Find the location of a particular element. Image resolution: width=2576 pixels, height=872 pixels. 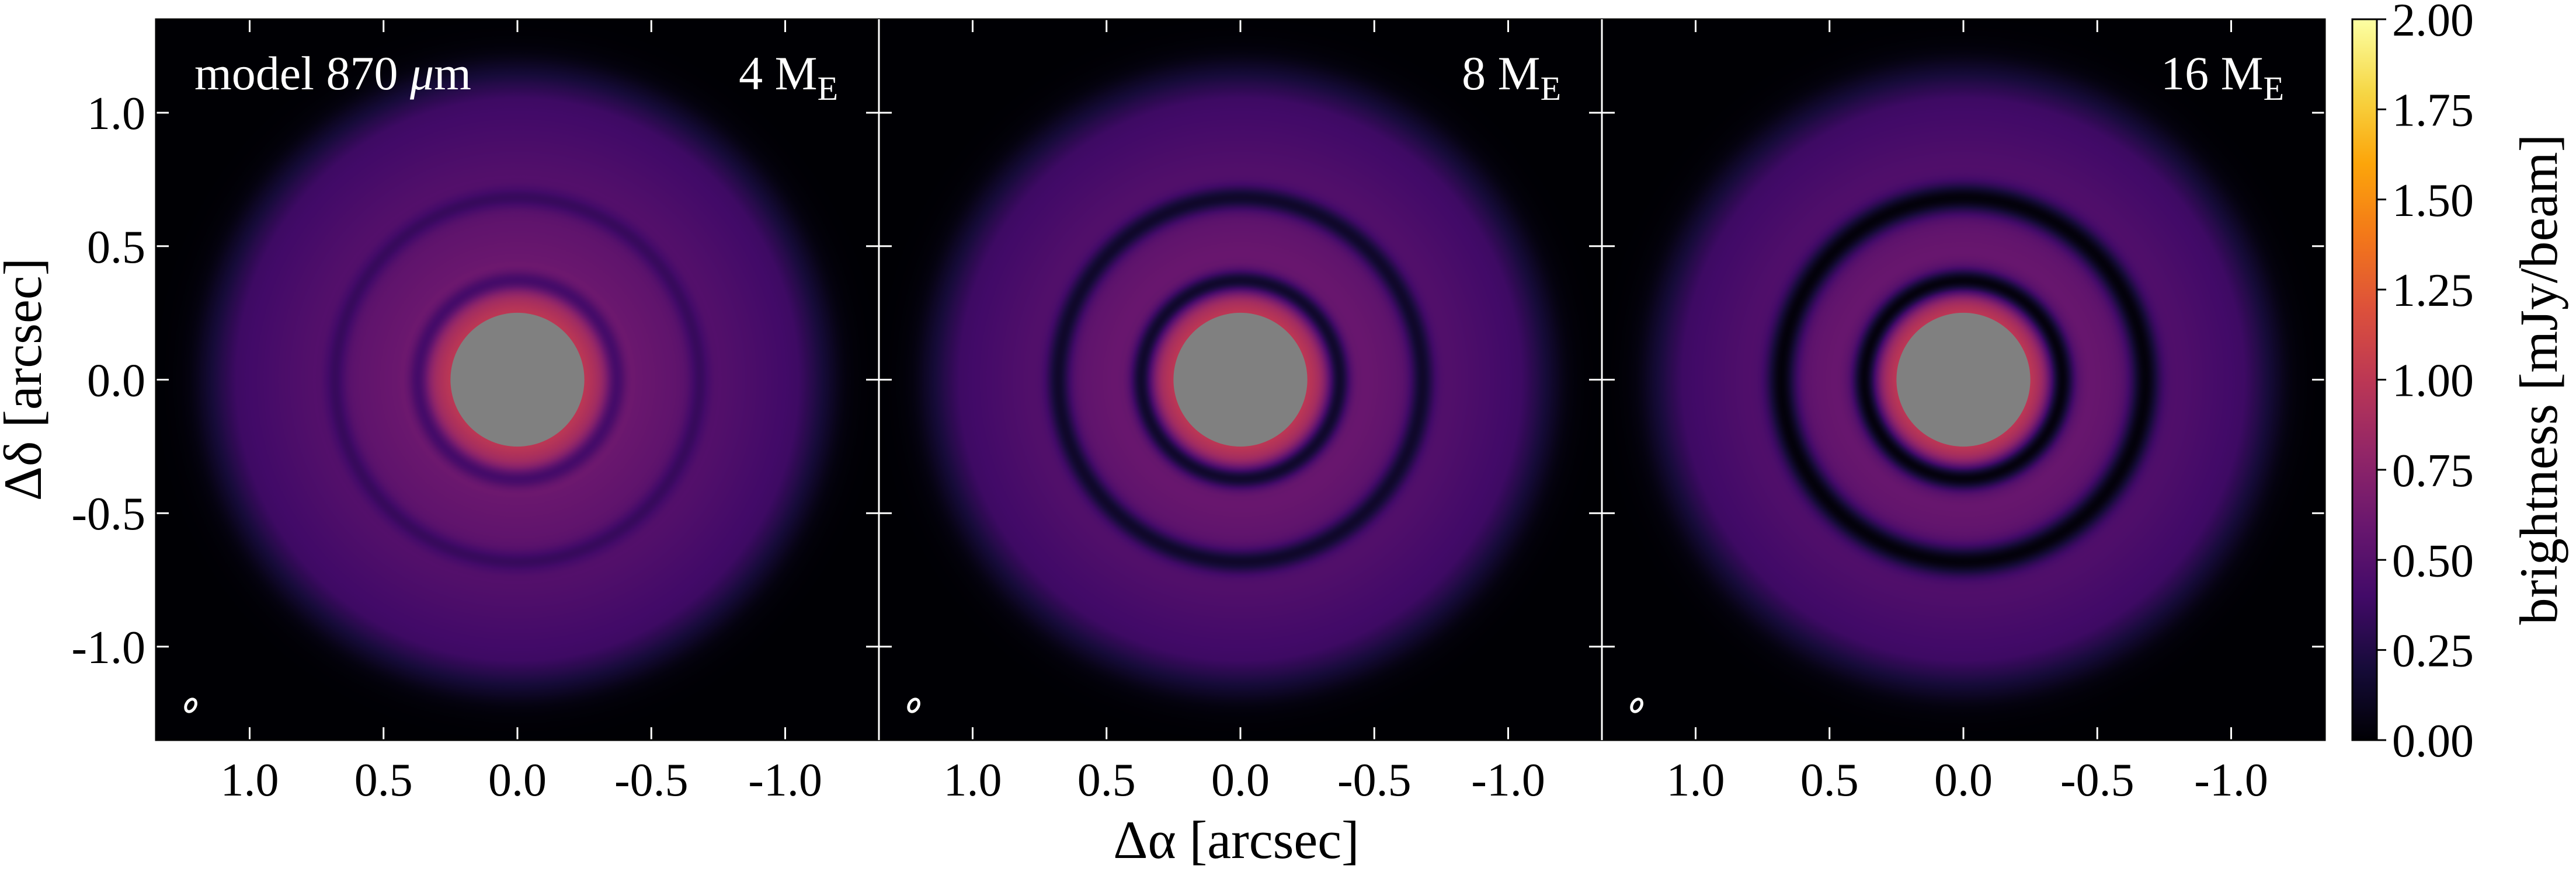

x-axis-label: Δα [arcsec] is located at coordinates (1236, 840).